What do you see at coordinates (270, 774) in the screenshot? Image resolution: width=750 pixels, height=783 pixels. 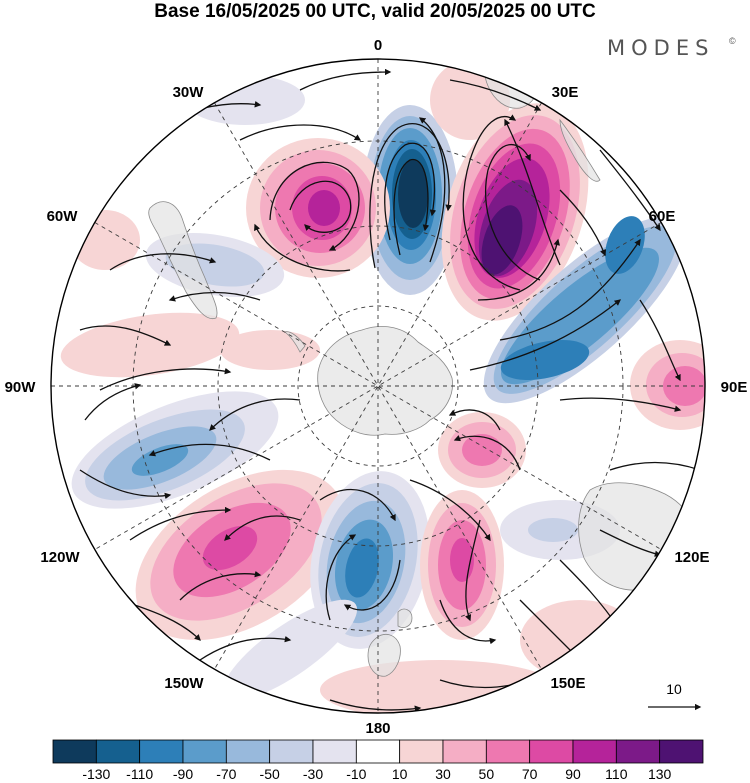 I see `colorbar-tick-label: -50` at bounding box center [270, 774].